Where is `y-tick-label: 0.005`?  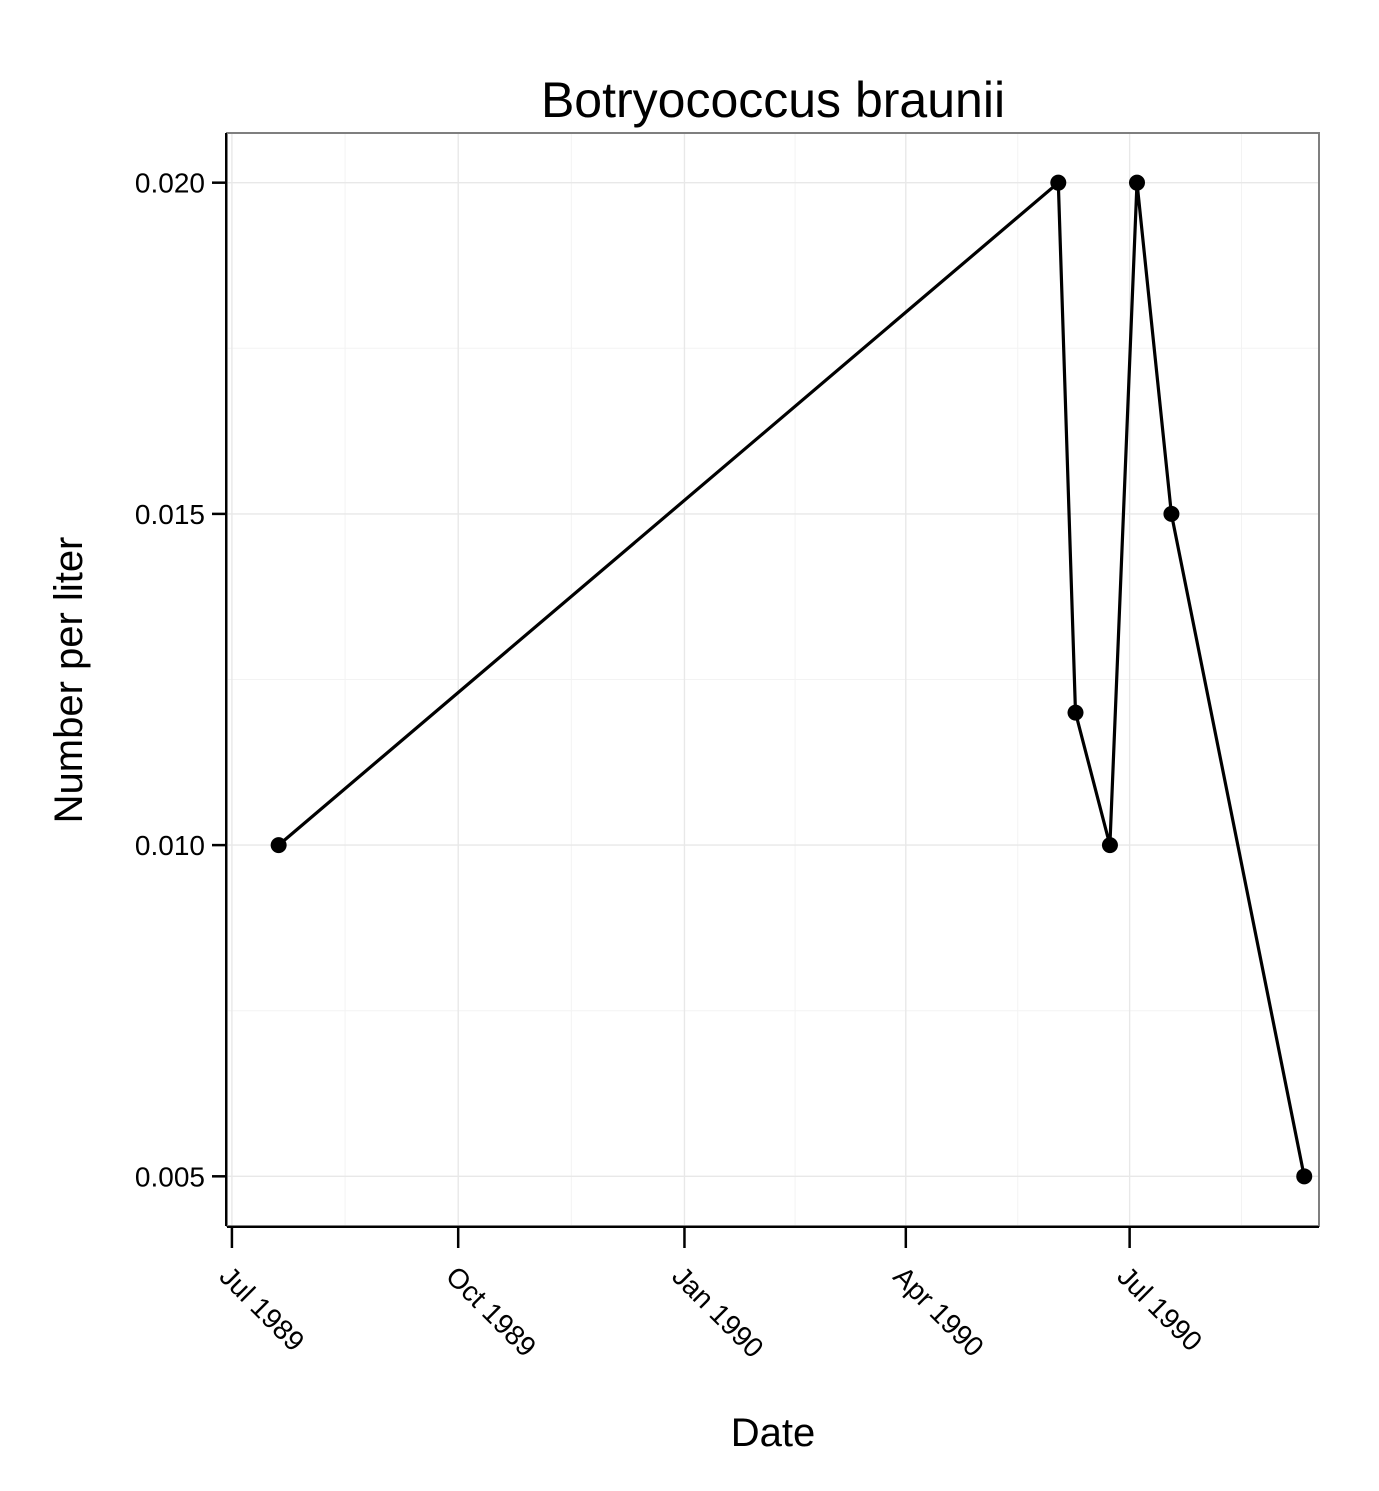
y-tick-label: 0.005 is located at coordinates (170, 1176).